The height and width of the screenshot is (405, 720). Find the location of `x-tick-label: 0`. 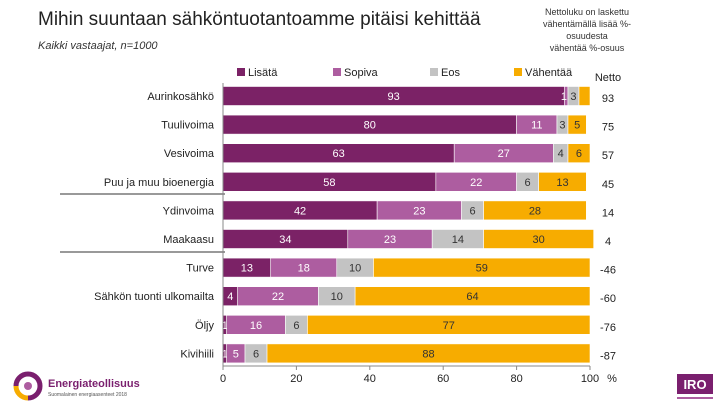

x-tick-label: 0 is located at coordinates (223, 379).